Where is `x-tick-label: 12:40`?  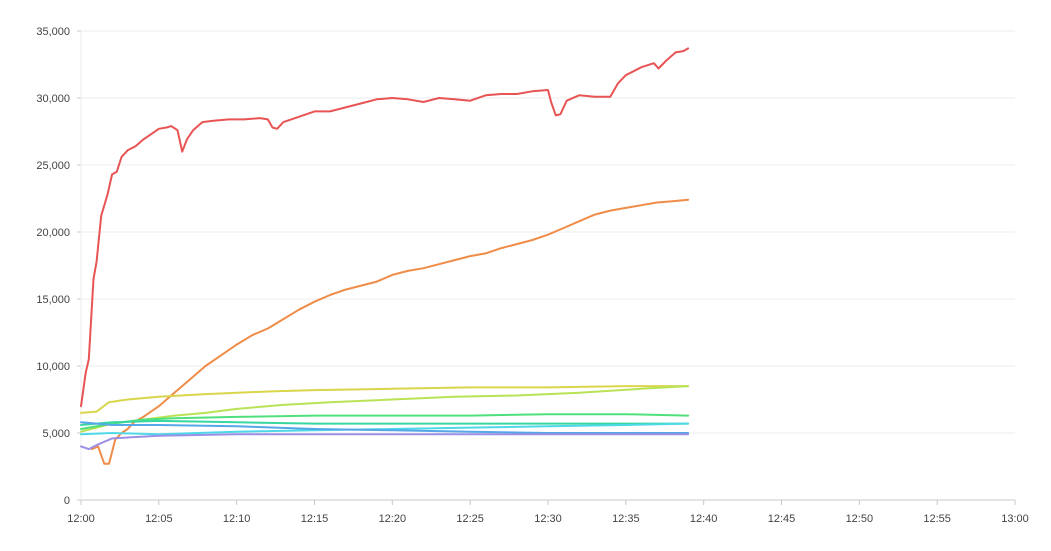
x-tick-label: 12:40 is located at coordinates (704, 519).